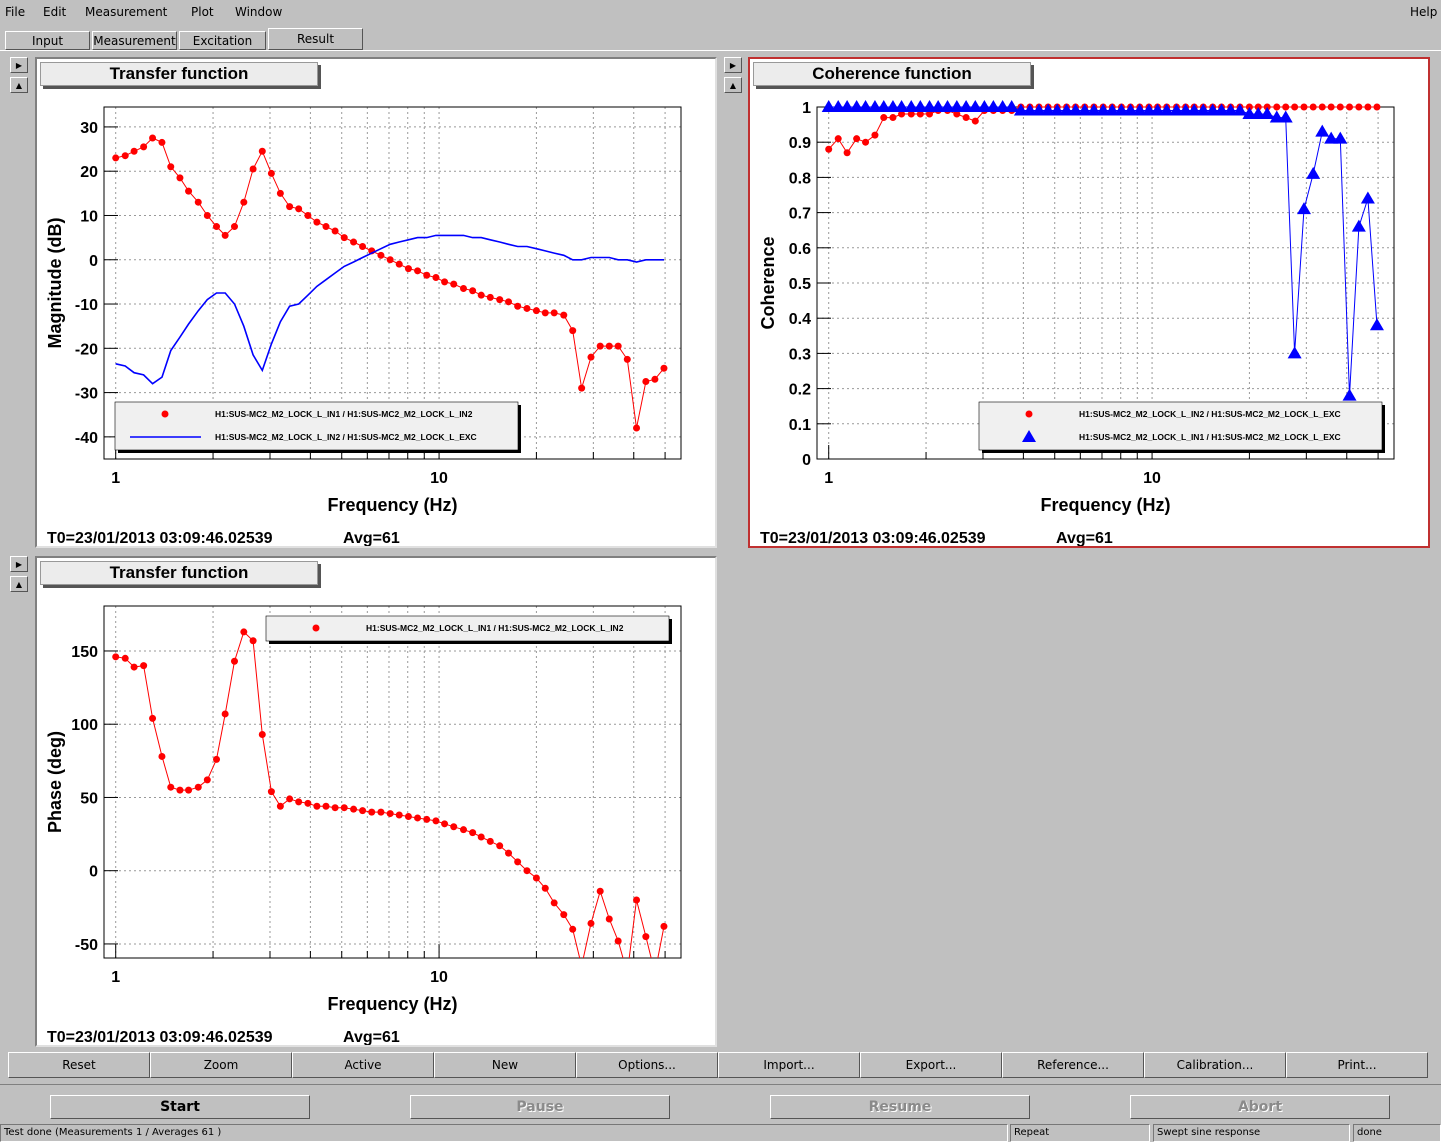  Describe the element at coordinates (15, 12) in the screenshot. I see `menu-item: File` at that location.